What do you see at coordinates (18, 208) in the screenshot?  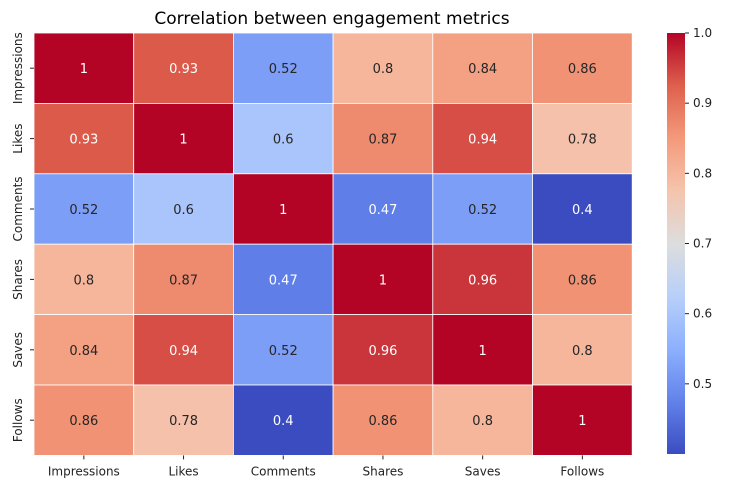 I see `y-tick-label: Comments` at bounding box center [18, 208].